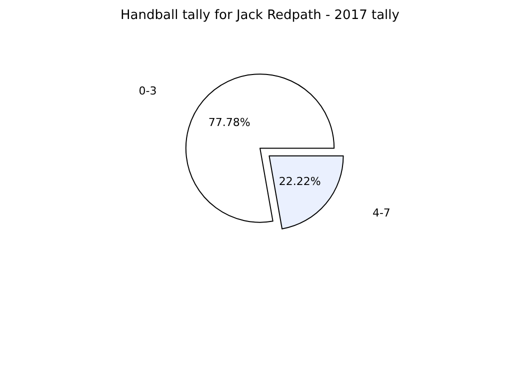 This screenshot has height=390, width=520. I want to click on data-label: 22.22%, so click(299, 181).